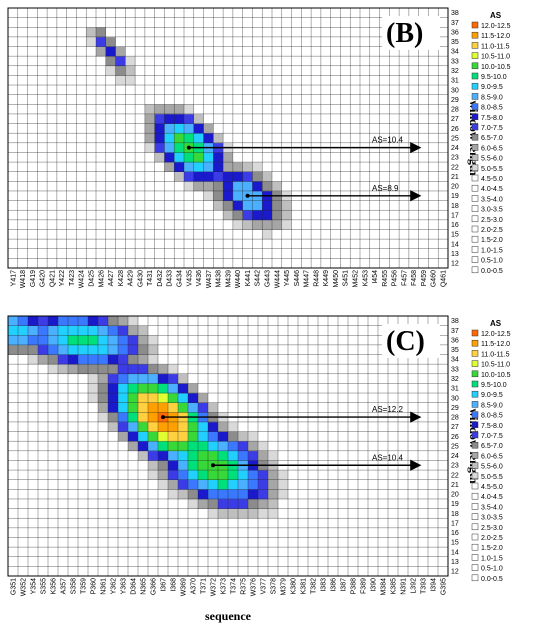 This screenshot has height=625, width=550. What do you see at coordinates (455, 350) in the screenshot?
I see `y-tick-label: 35` at bounding box center [455, 350].